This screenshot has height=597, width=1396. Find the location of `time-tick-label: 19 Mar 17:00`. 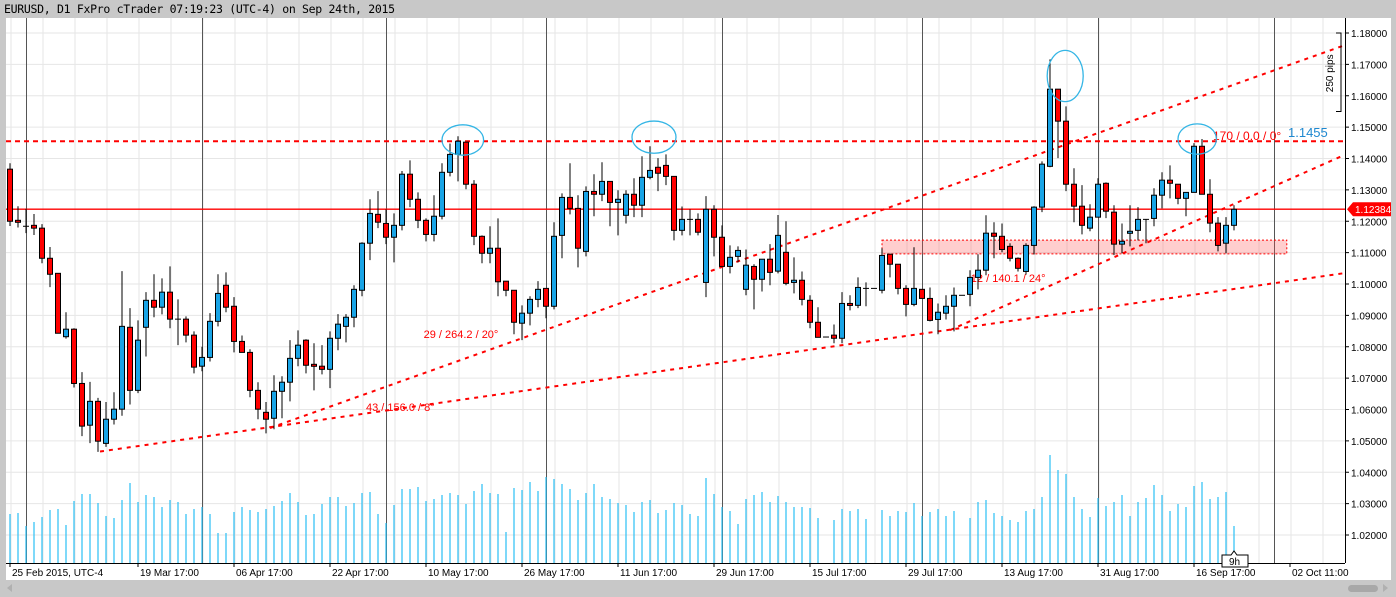

time-tick-label: 19 Mar 17:00 is located at coordinates (169, 573).